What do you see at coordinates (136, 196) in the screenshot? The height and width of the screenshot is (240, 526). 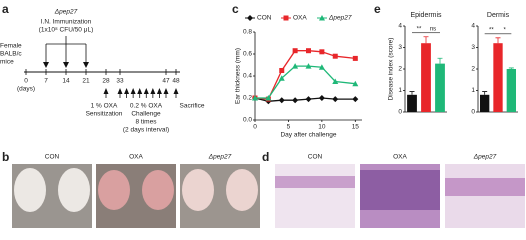 I see `ear-photos` at bounding box center [136, 196].